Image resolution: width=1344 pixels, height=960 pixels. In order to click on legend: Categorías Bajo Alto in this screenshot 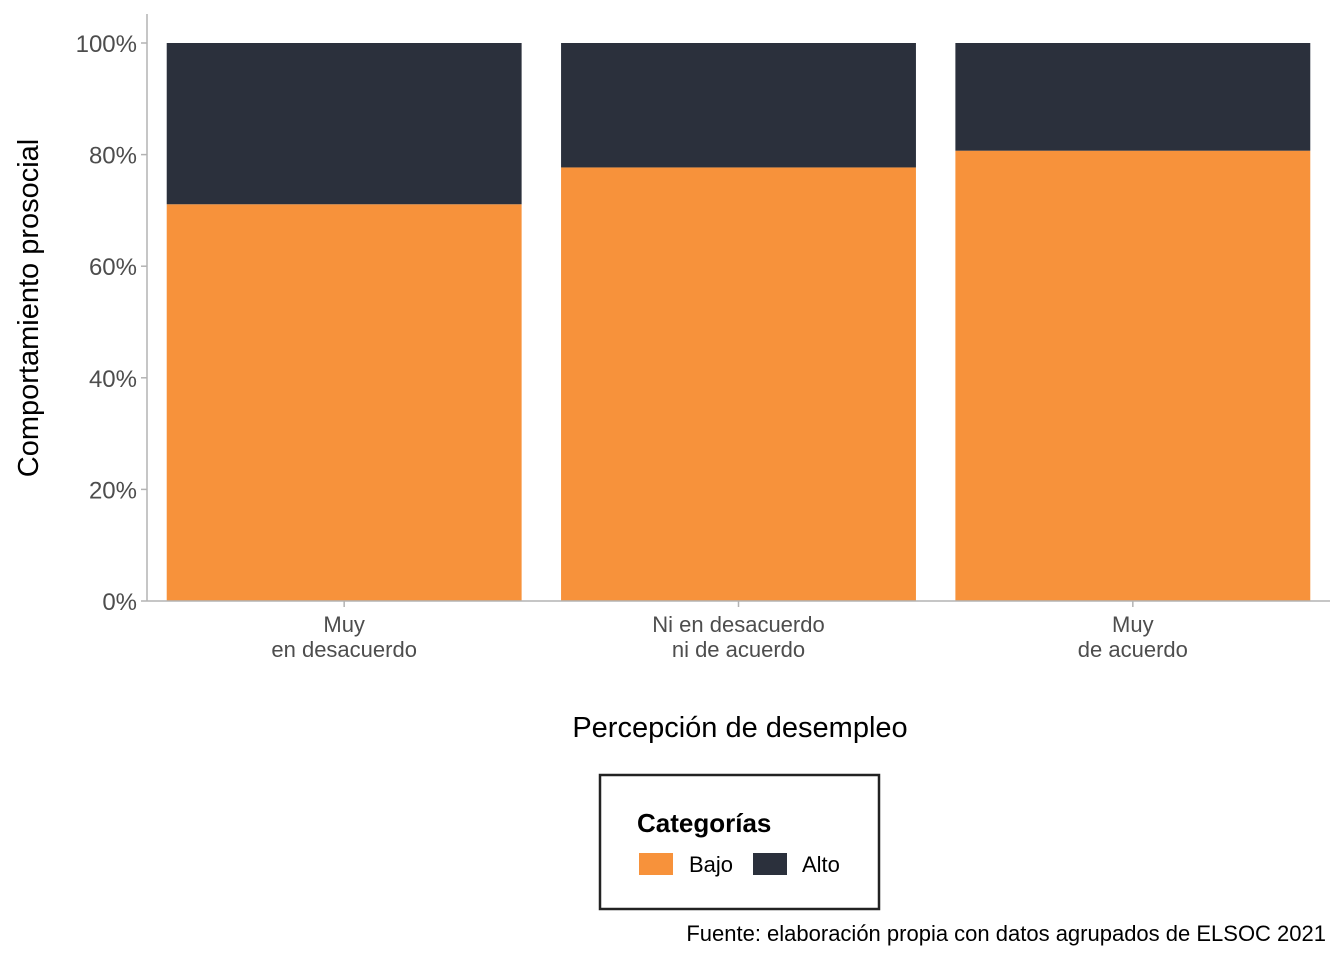, I will do `click(739, 842)`.